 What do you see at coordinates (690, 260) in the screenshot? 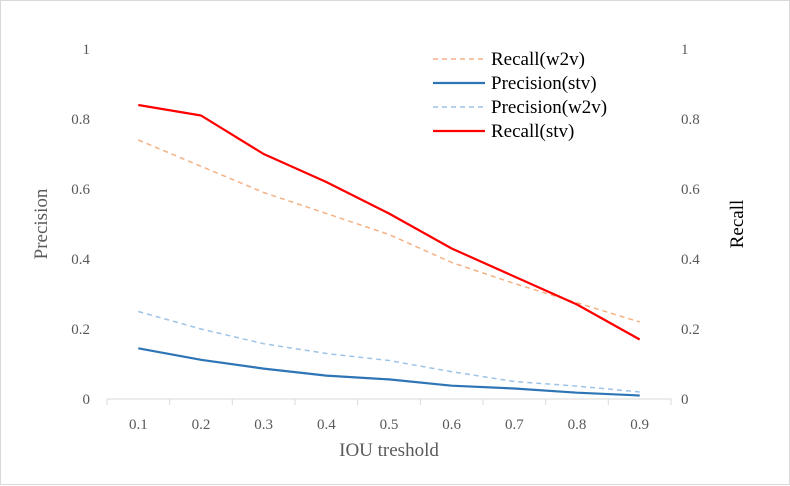
I see `y2-tick-label: 0.4` at bounding box center [690, 260].